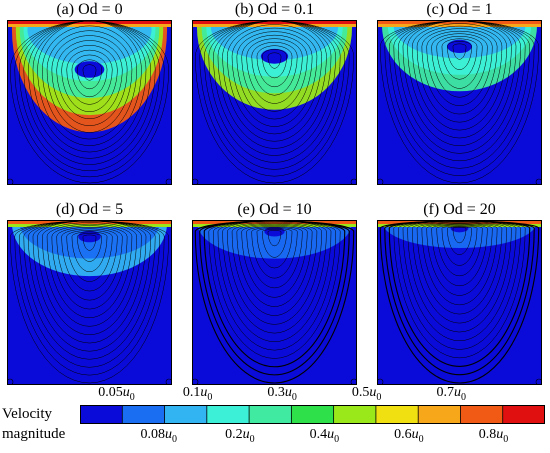 This screenshot has width=550, height=453. What do you see at coordinates (198, 395) in the screenshot?
I see `colorbar-tick-label: 0.1u0` at bounding box center [198, 395].